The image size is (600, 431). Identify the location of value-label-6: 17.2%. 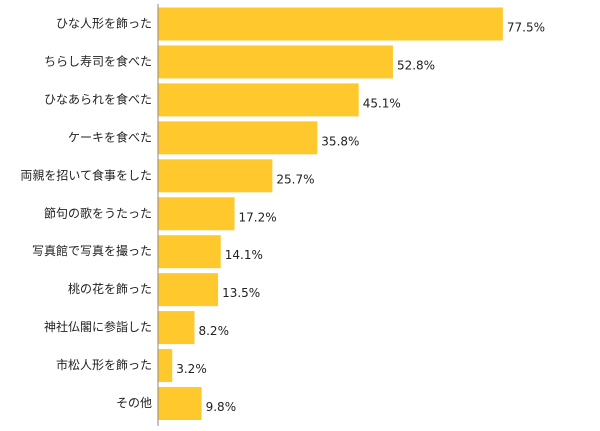
(258, 217).